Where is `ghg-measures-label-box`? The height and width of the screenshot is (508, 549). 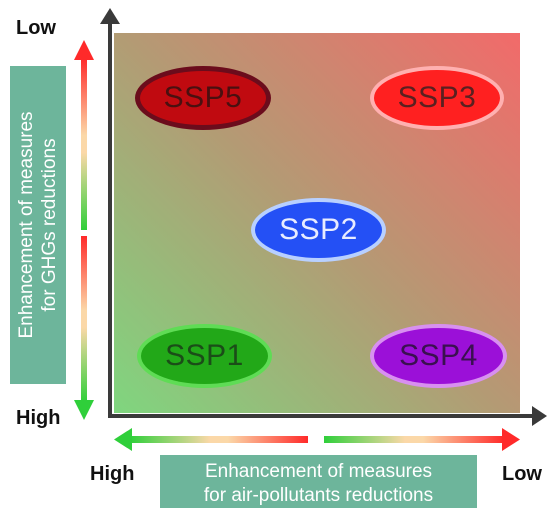
ghg-measures-label-box is located at coordinates (38, 225).